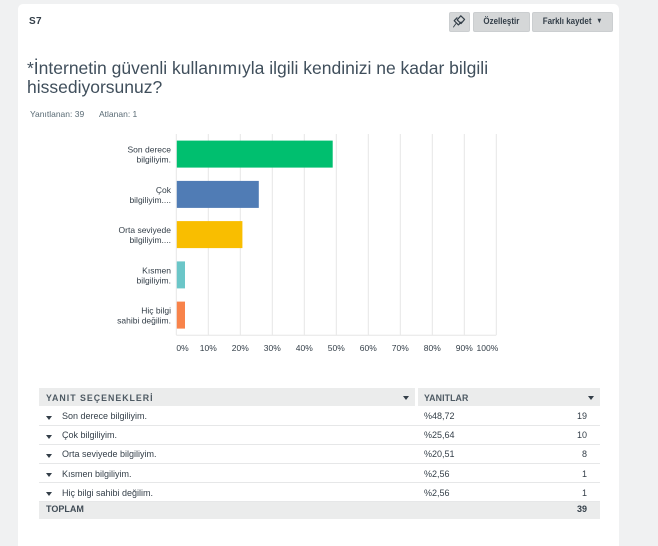 The width and height of the screenshot is (658, 546). Describe the element at coordinates (272, 348) in the screenshot. I see `svg-text: 30%` at that location.